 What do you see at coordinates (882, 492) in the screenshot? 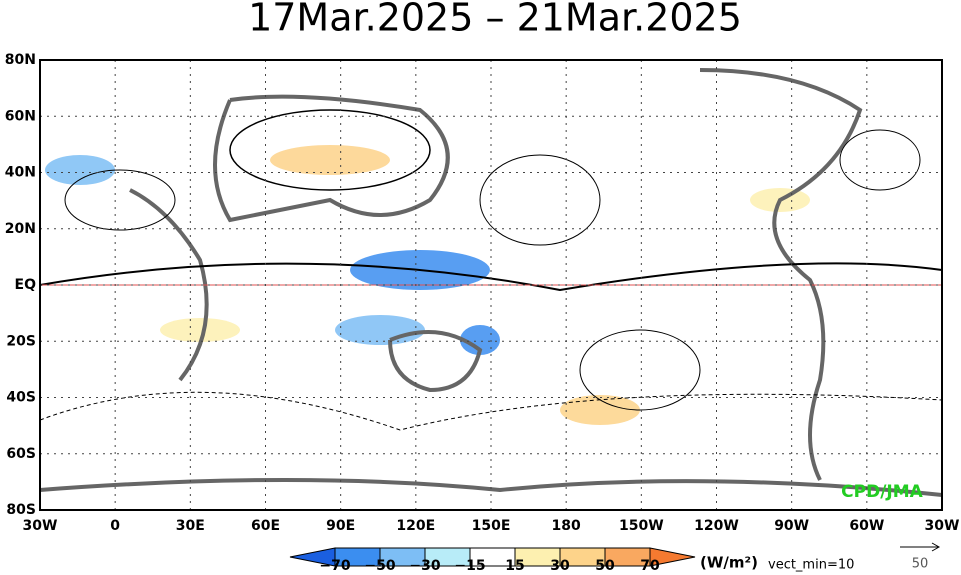
I see `credit: CPD/JMA` at bounding box center [882, 492].